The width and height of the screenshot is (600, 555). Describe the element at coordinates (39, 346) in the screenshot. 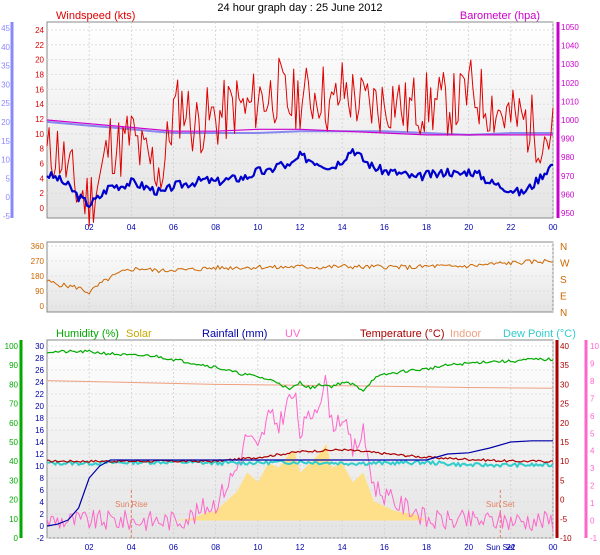

I see `rain-tick-label: 30` at that location.